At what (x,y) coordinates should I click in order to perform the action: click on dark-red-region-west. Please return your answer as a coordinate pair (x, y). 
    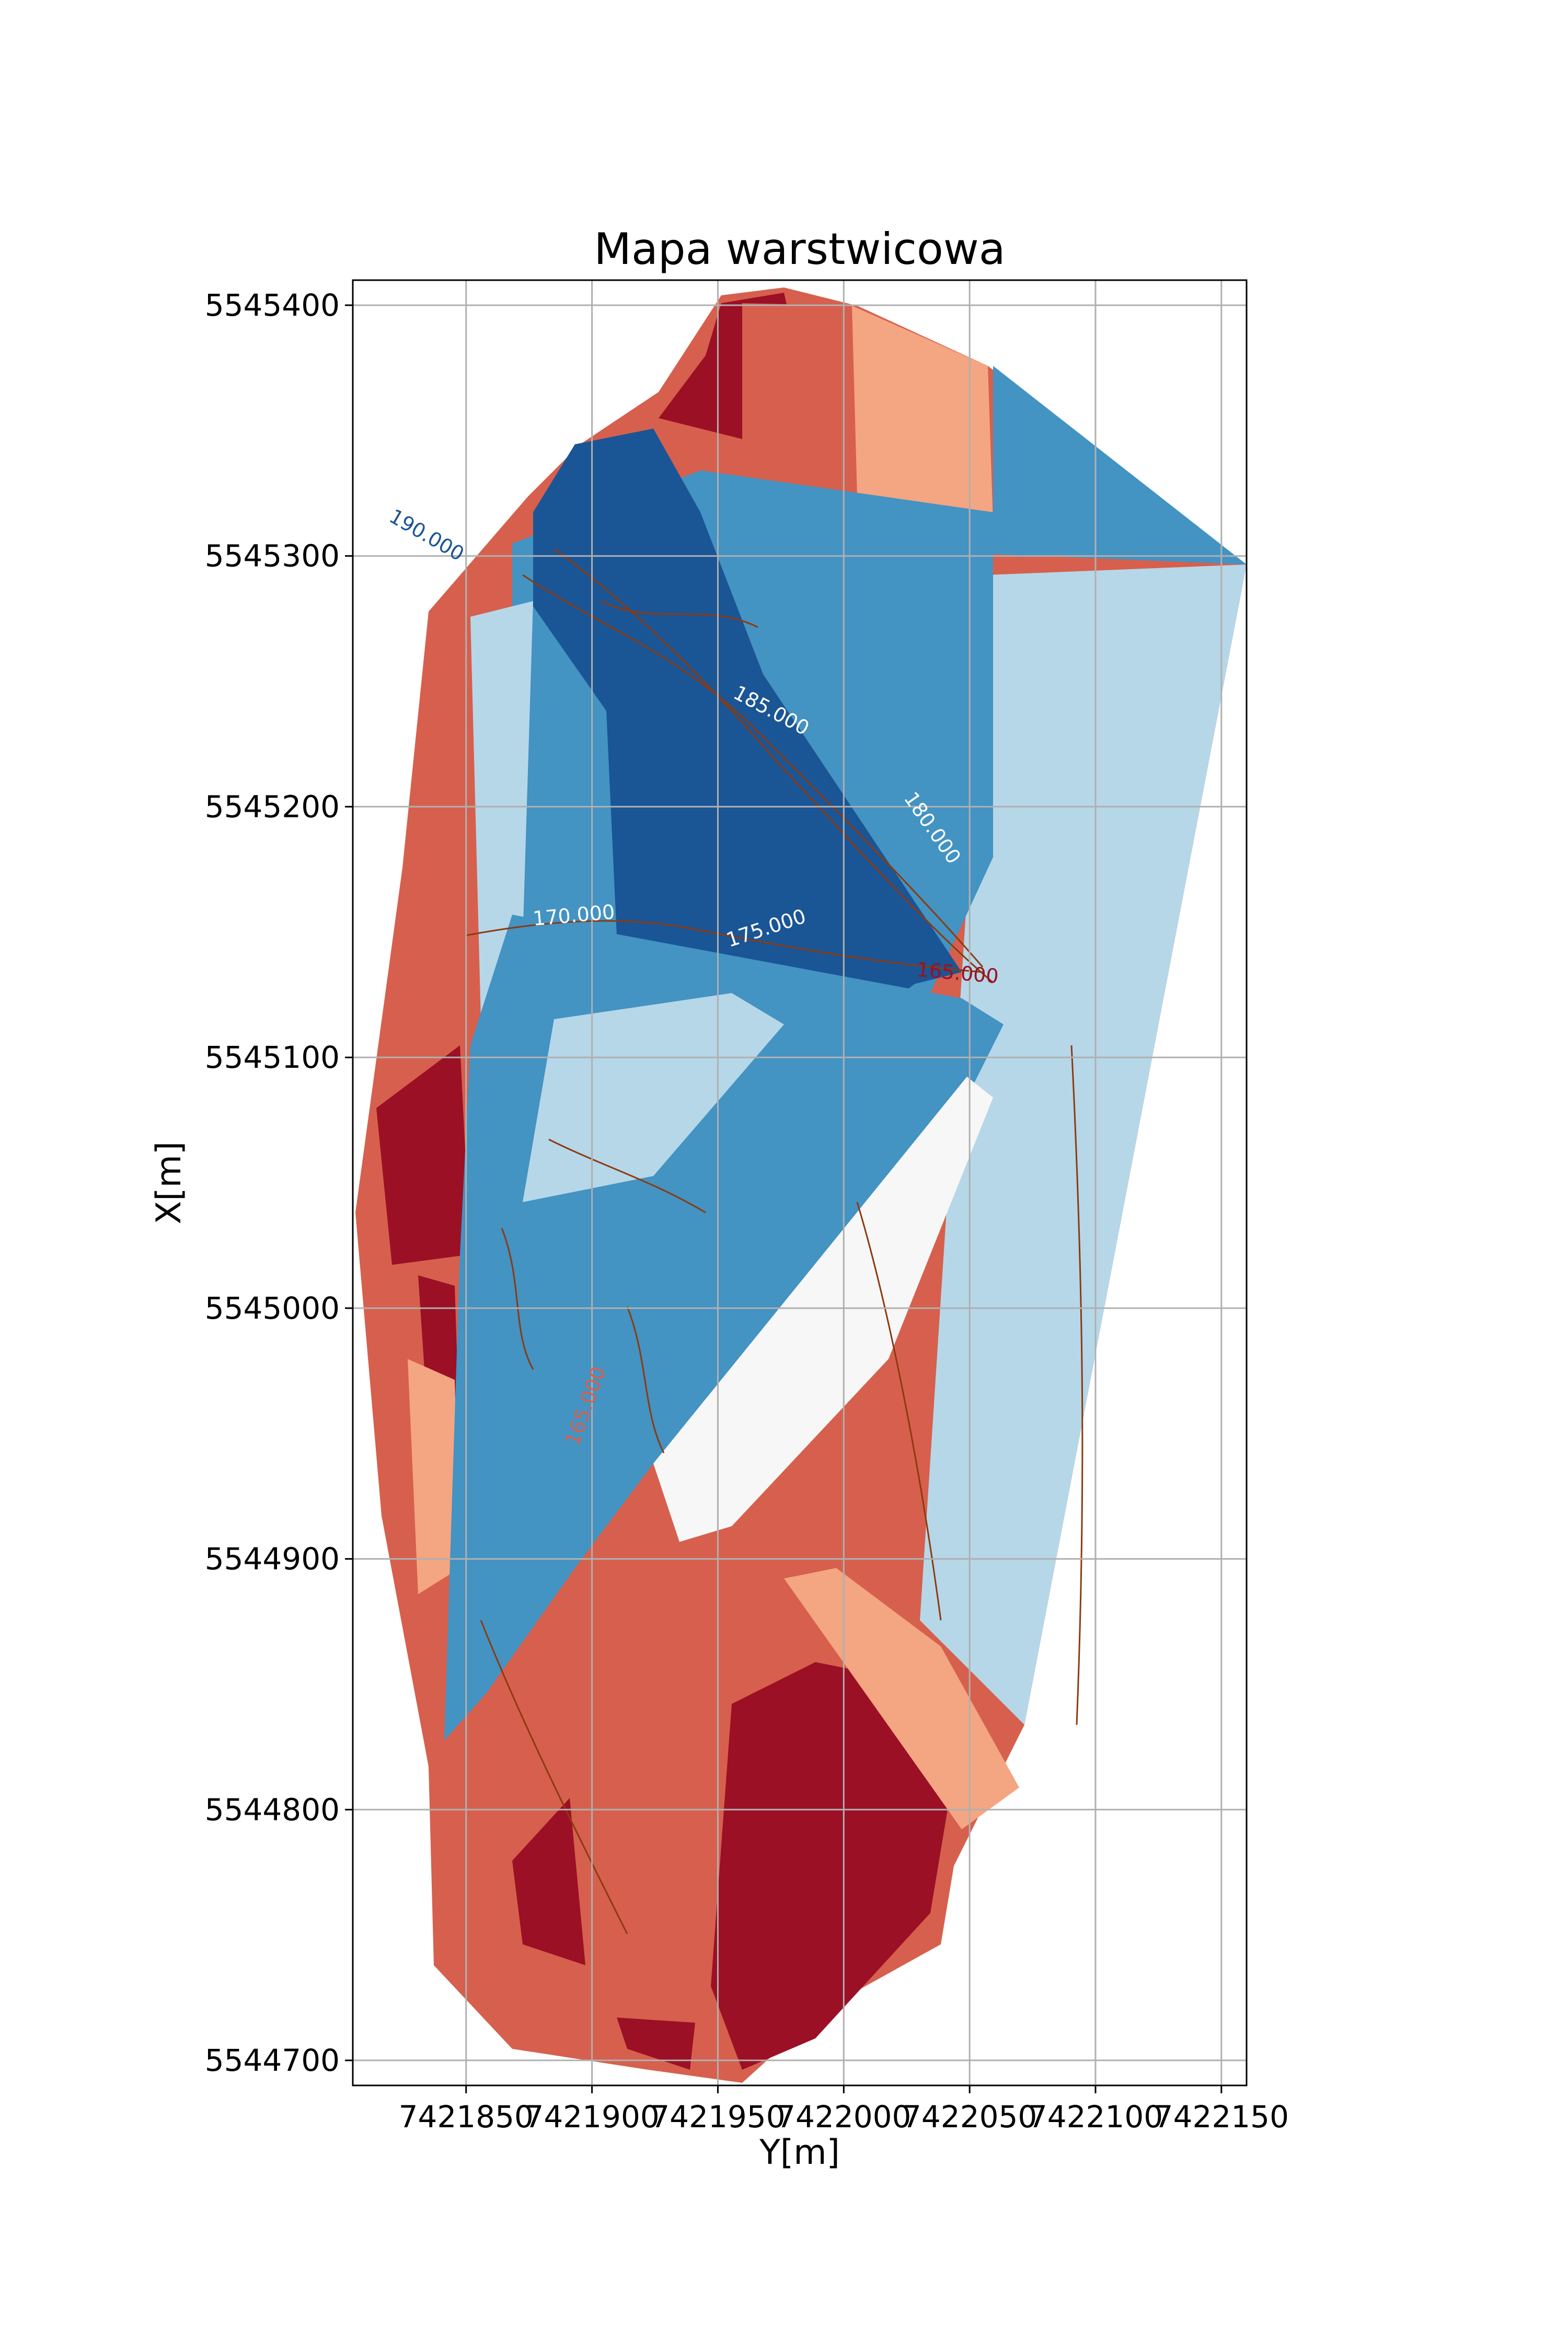
    Looking at the image, I should click on (423, 1155).